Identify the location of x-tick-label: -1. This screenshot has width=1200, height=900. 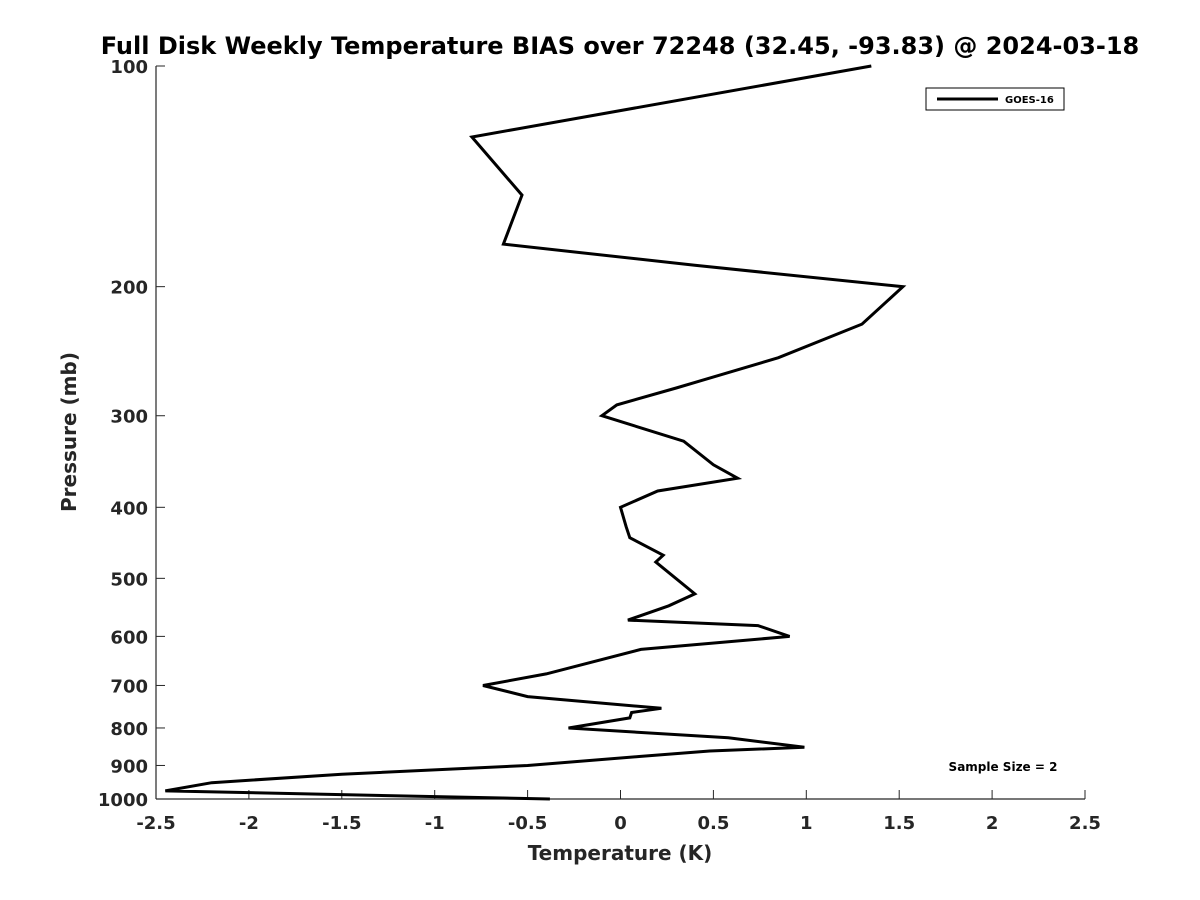
(435, 823).